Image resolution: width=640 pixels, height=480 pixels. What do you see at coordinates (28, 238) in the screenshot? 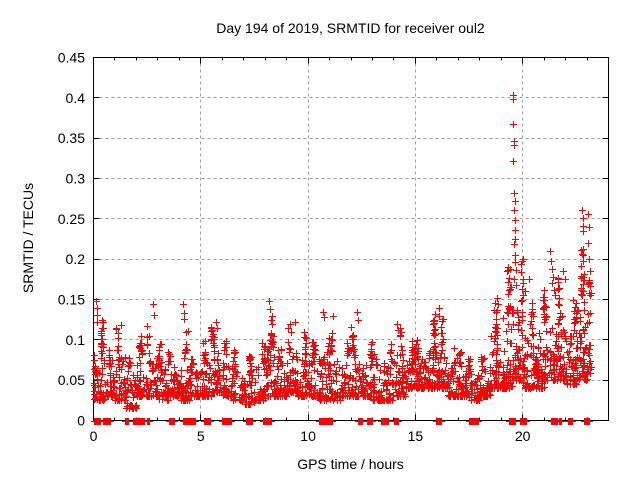
I see `y-axis-title: SRMTID / TECUs` at bounding box center [28, 238].